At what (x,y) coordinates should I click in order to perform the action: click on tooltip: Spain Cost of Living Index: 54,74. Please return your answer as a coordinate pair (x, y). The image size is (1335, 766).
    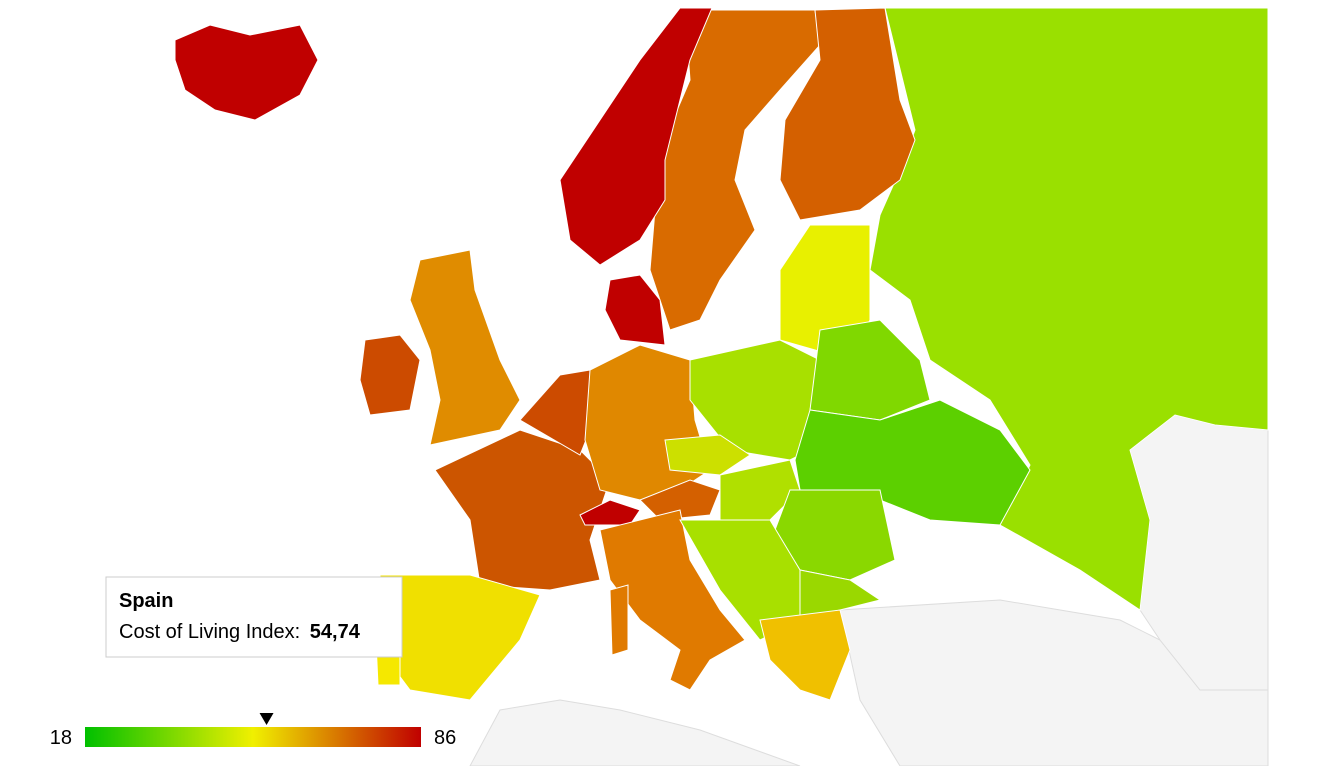
    Looking at the image, I should click on (254, 617).